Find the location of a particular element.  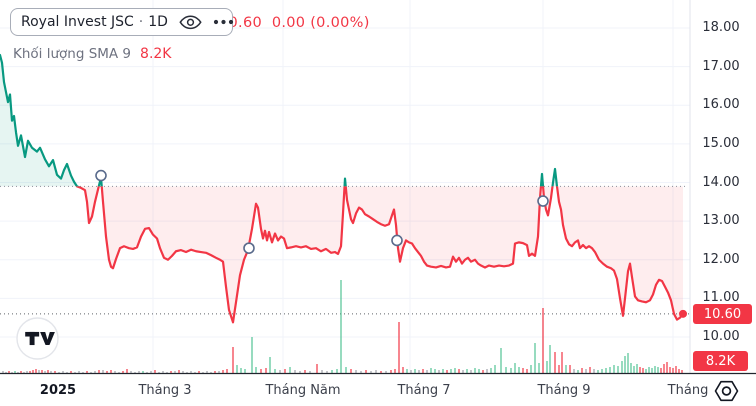

price-tick-label: 17.00 is located at coordinates (721, 66).